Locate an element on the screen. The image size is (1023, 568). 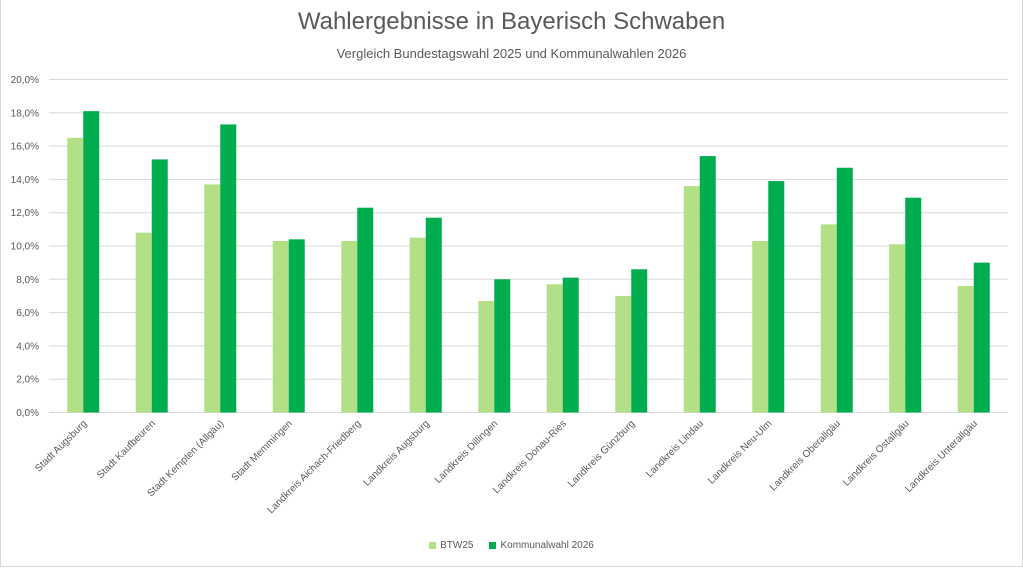
legend-swatch-kommunalwahl is located at coordinates (493, 545).